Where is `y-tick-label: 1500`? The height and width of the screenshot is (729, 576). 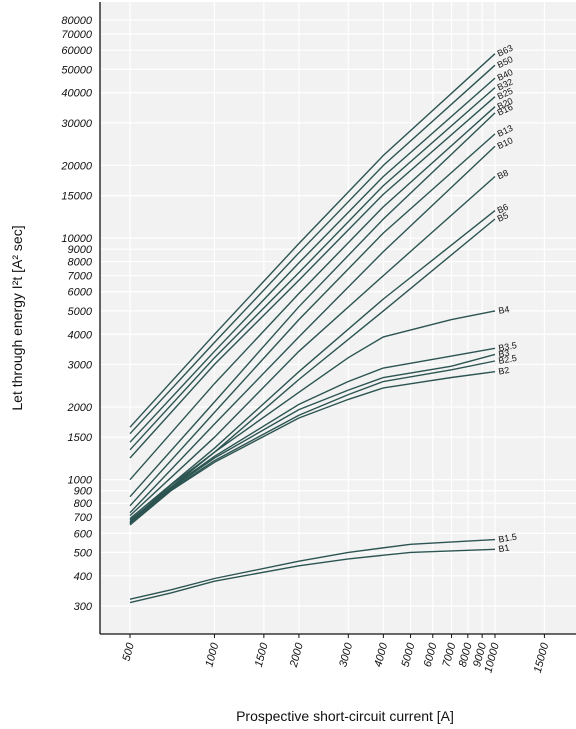
y-tick-label: 1500 is located at coordinates (80, 438).